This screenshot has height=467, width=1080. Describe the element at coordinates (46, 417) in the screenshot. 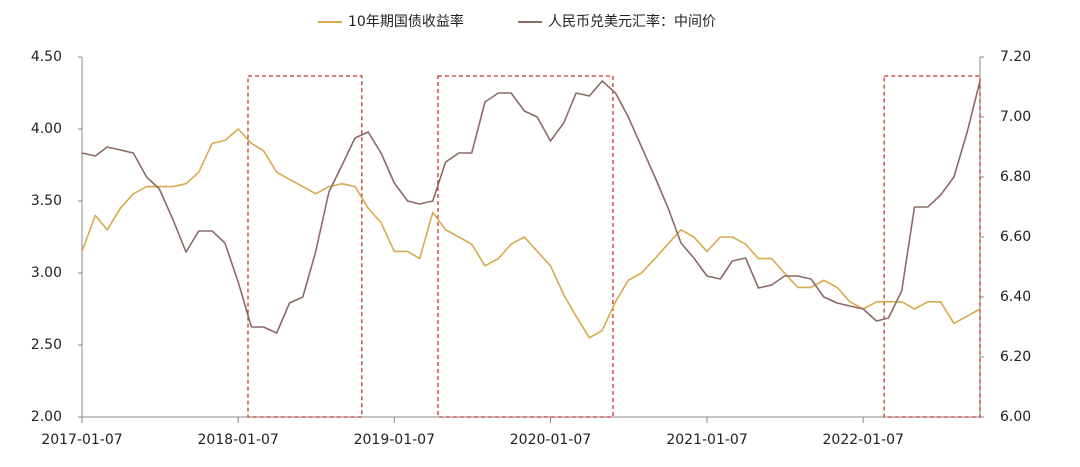

I see `y-tick-label: 2.00` at that location.